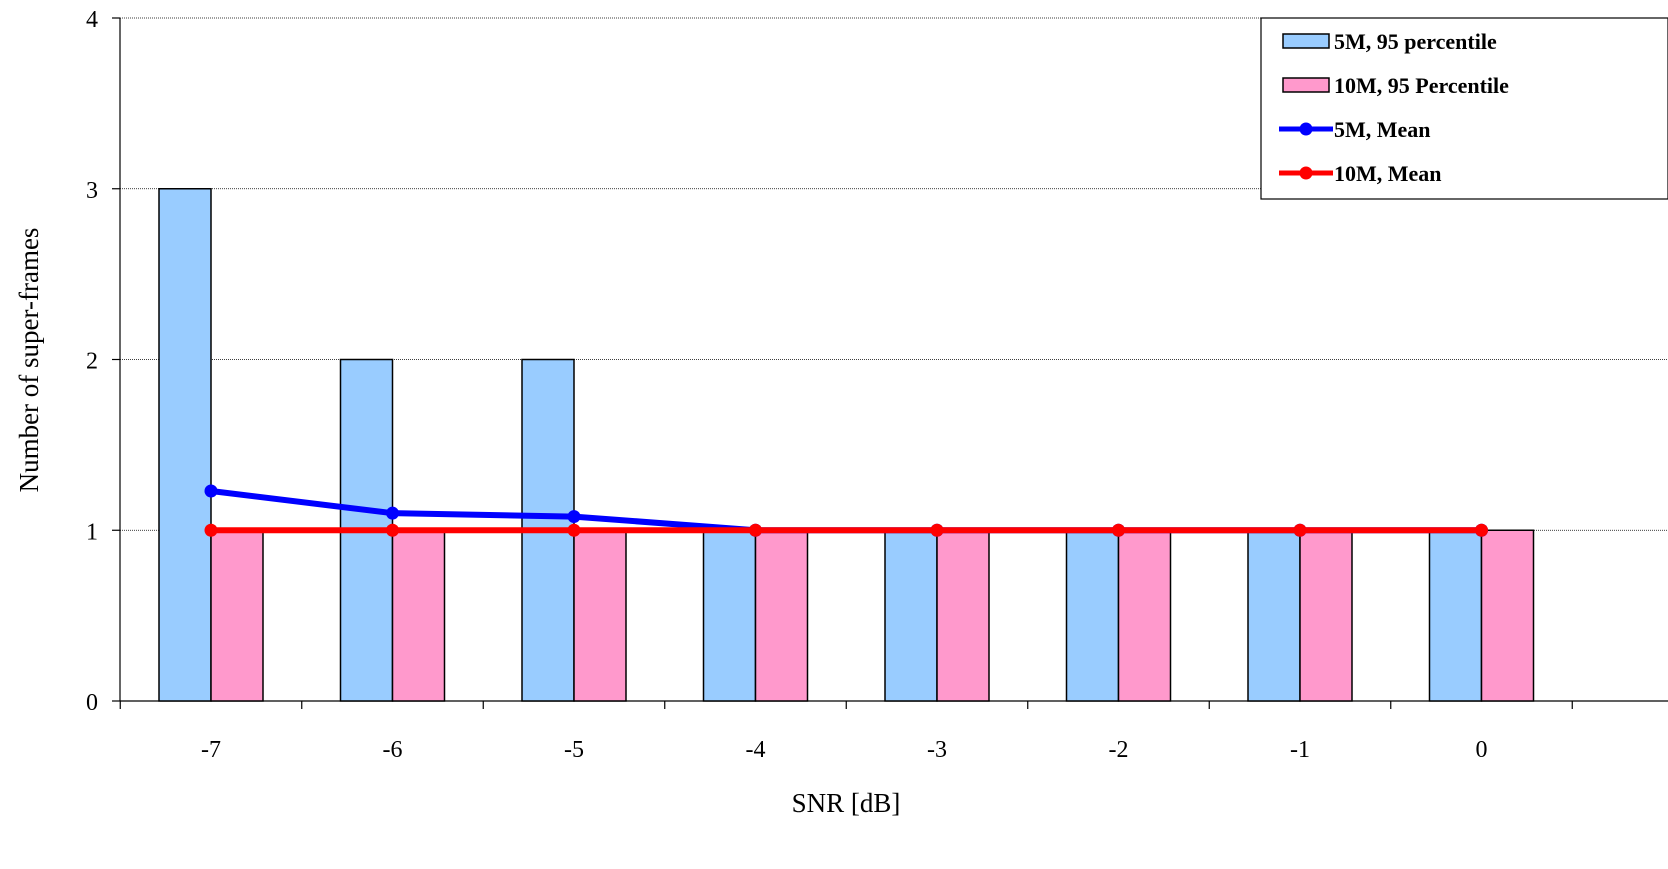 This screenshot has width=1668, height=869. Describe the element at coordinates (756, 750) in the screenshot. I see `x-tick-label: -4` at that location.